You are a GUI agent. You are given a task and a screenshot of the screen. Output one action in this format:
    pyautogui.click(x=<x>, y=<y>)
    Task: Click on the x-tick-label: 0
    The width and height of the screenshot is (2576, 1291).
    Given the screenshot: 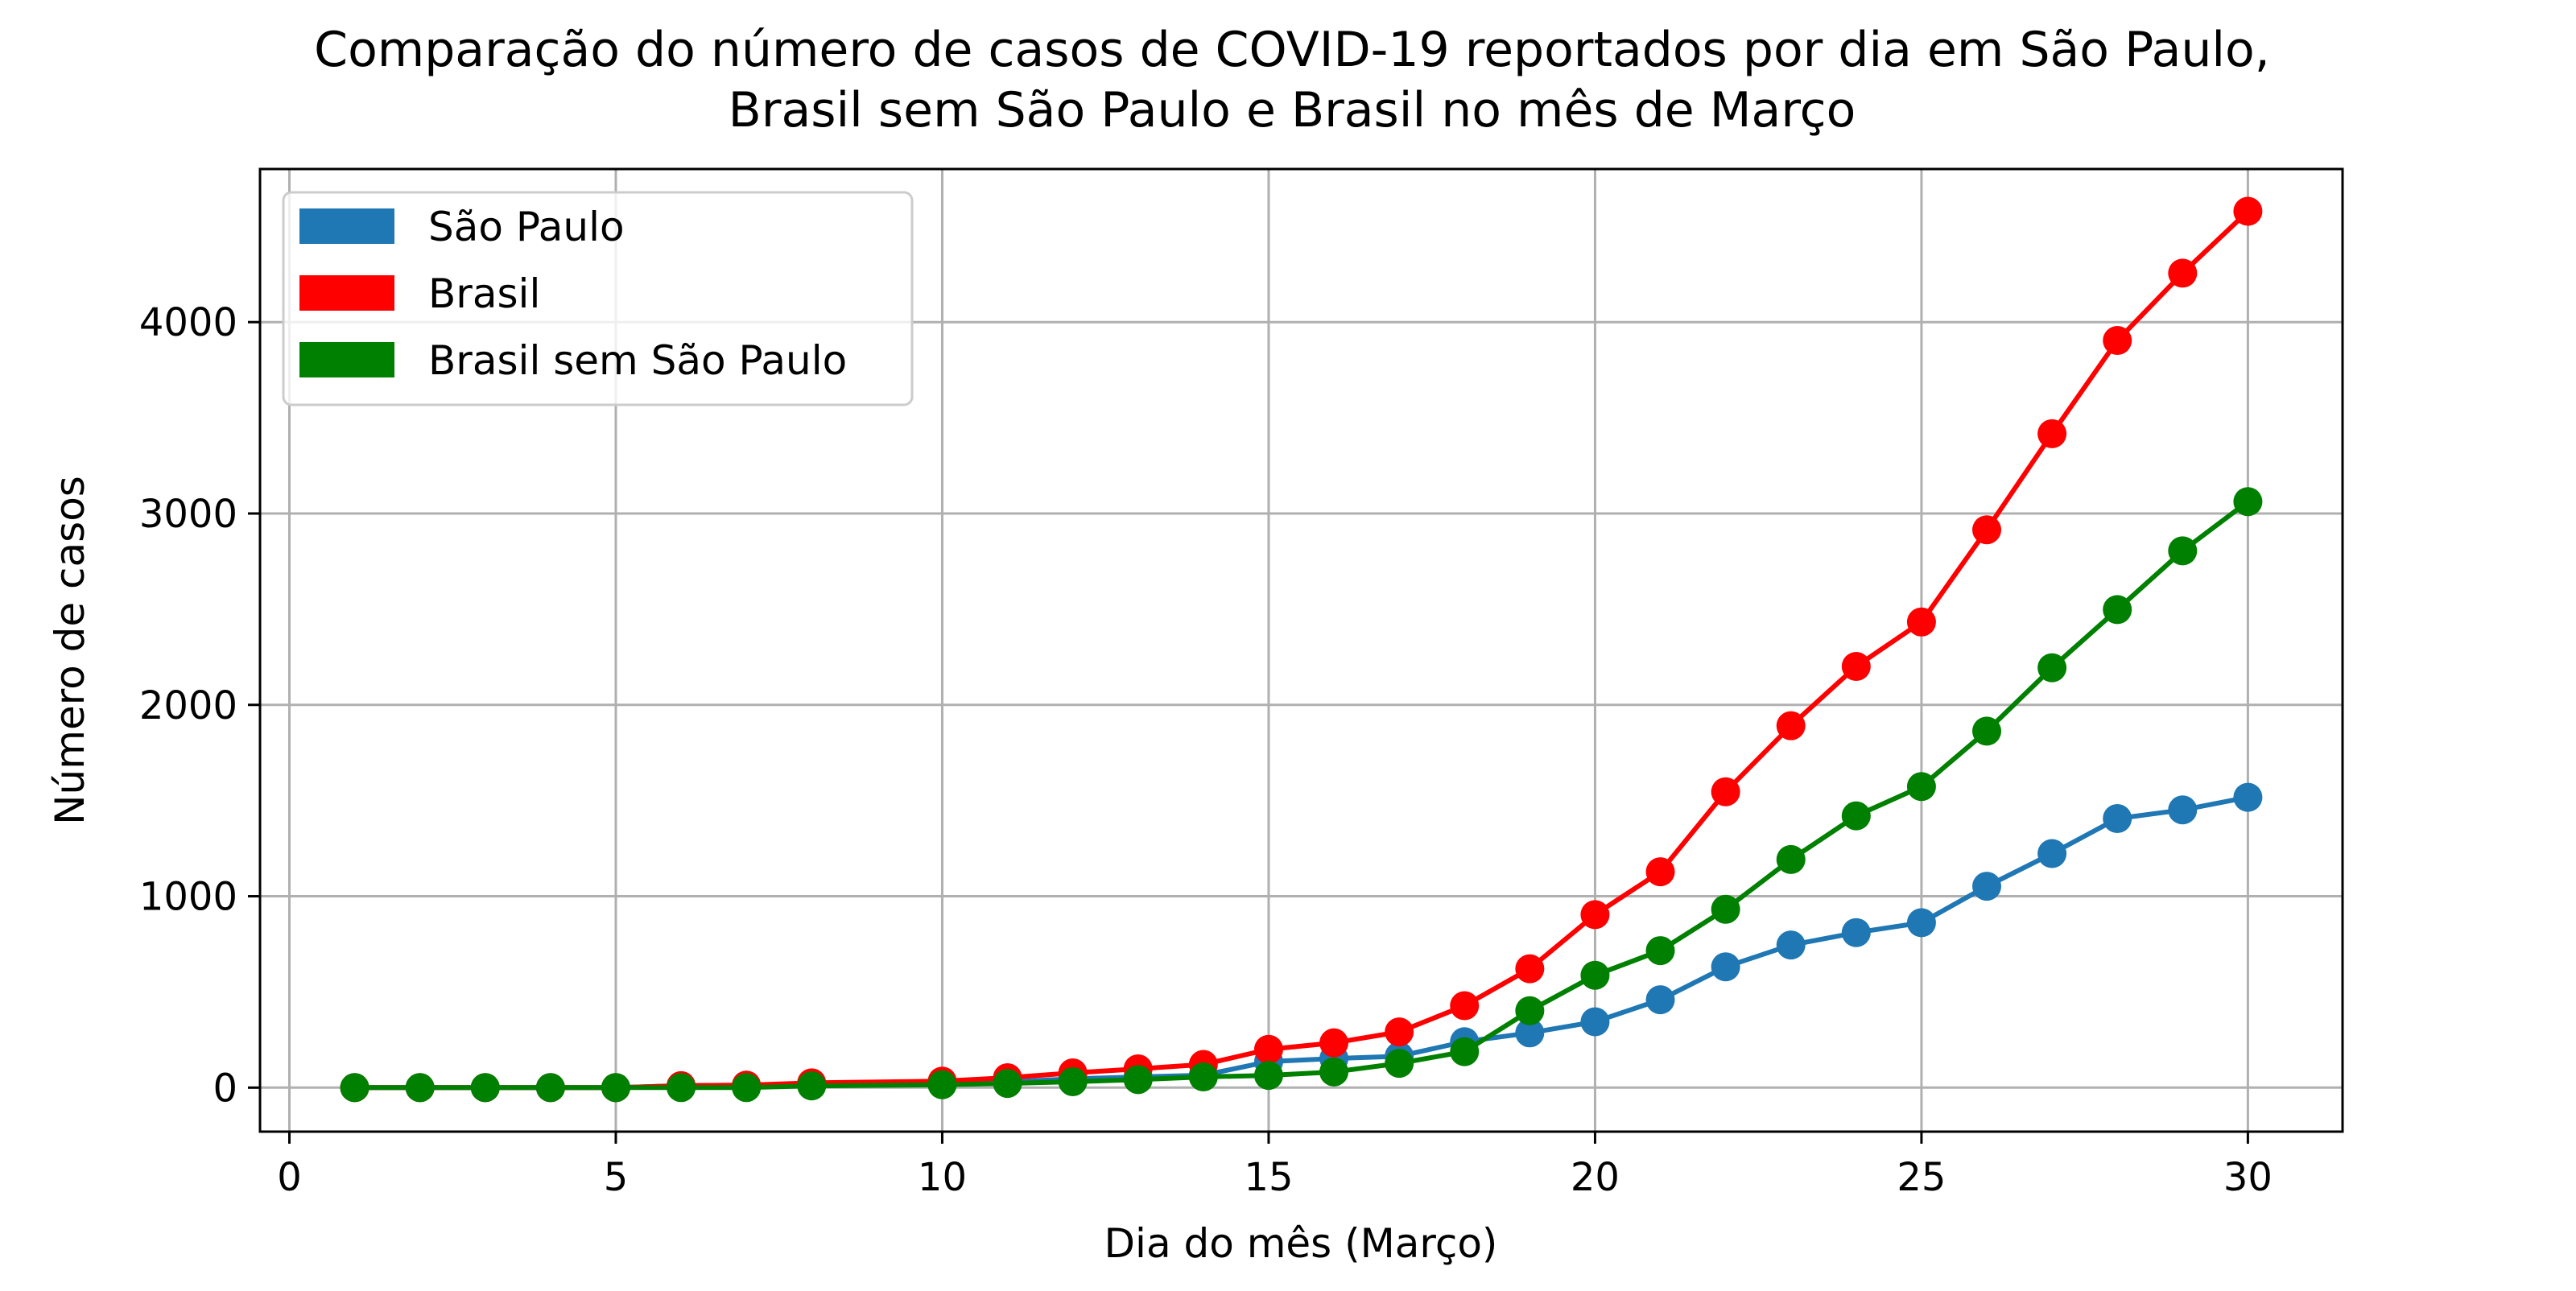 What is the action you would take?
    pyautogui.click(x=289, y=1177)
    